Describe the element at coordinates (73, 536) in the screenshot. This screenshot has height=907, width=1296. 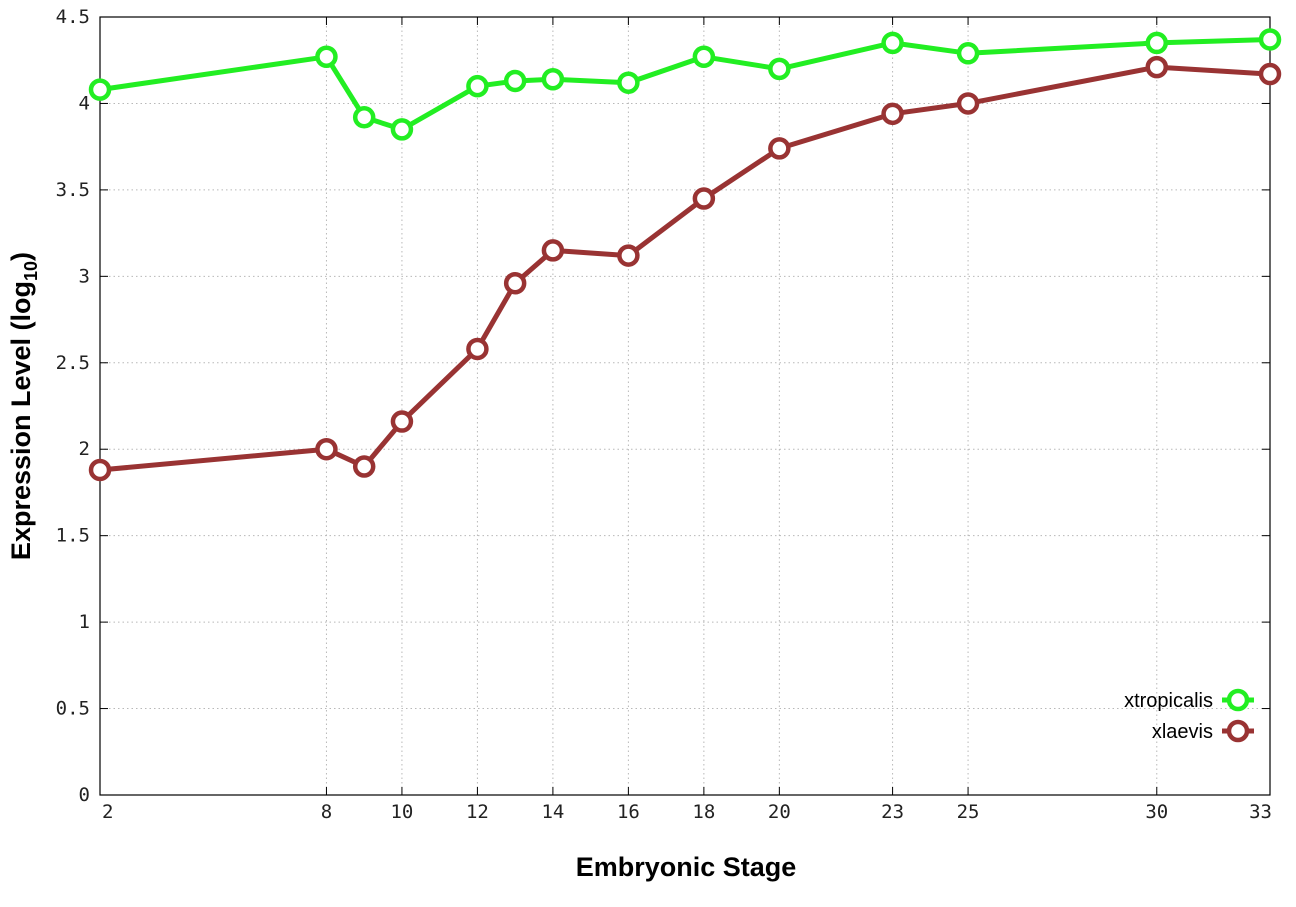
I see `y-tick-label: 1.5` at that location.